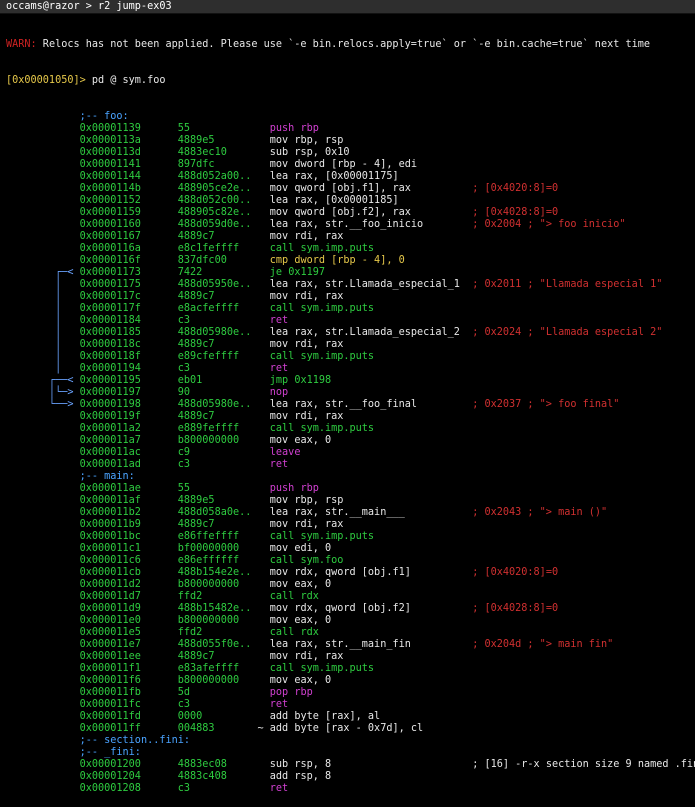 The width and height of the screenshot is (695, 807). What do you see at coordinates (110, 188) in the screenshot?
I see `address: 0x0000114b` at bounding box center [110, 188].